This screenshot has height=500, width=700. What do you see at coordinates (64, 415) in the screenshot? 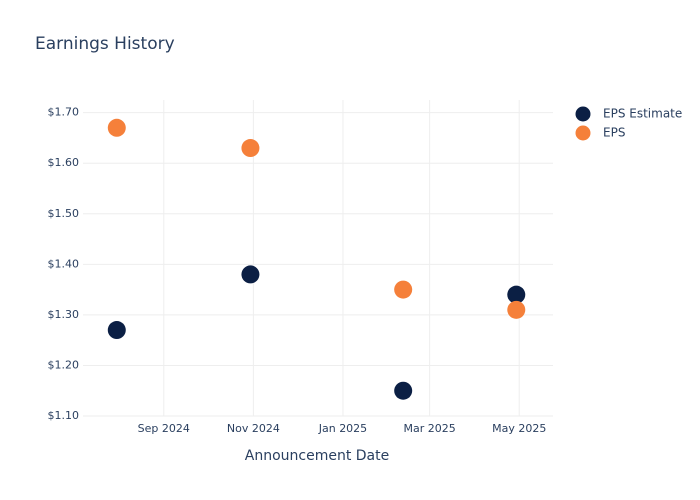
I see `y-tick-label: $1.10` at bounding box center [64, 415].